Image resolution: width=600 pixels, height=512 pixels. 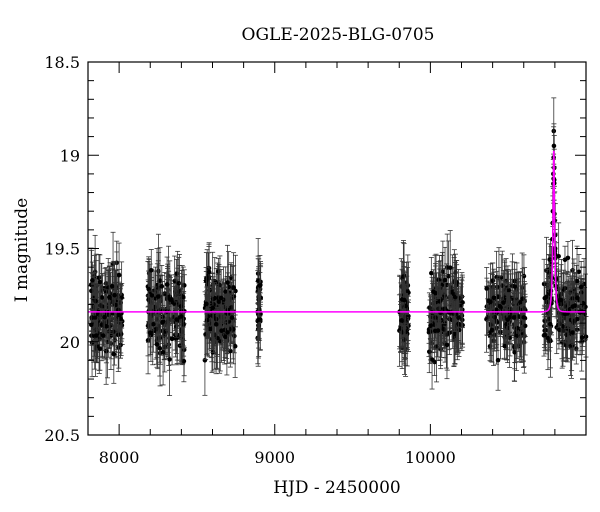 I want to click on y-tick-label: 19.5, so click(x=62, y=249).